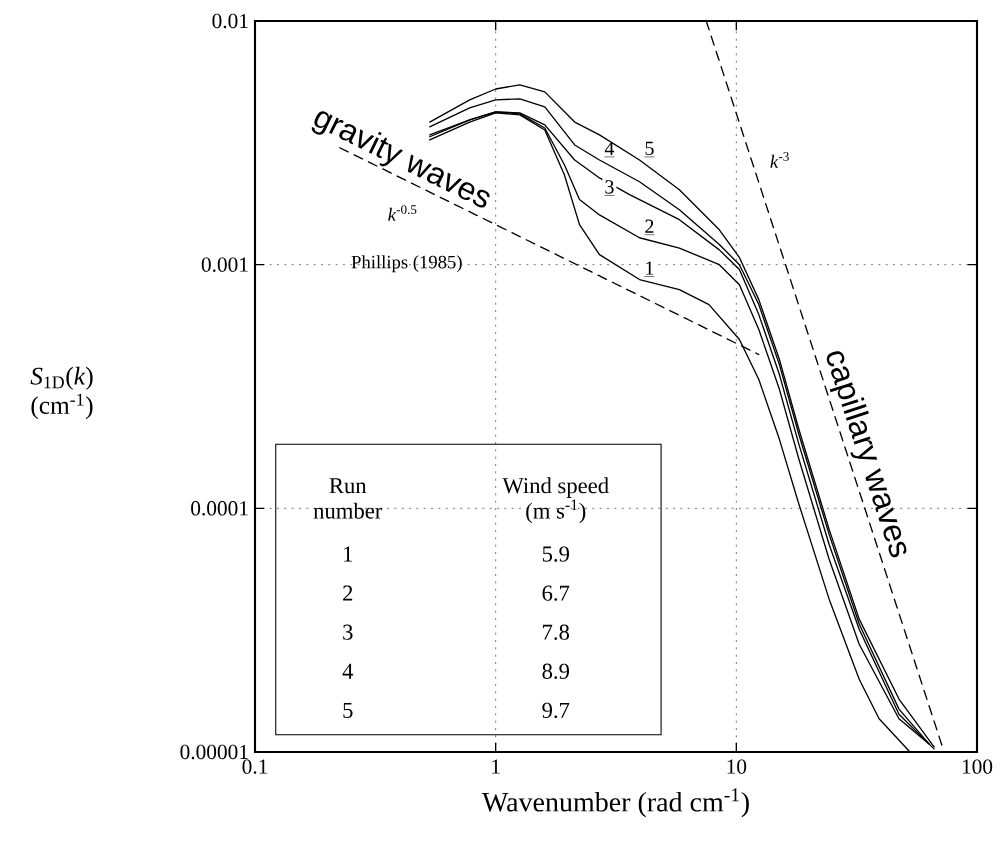  I want to click on y-tick-label: 0.01, so click(230, 21).